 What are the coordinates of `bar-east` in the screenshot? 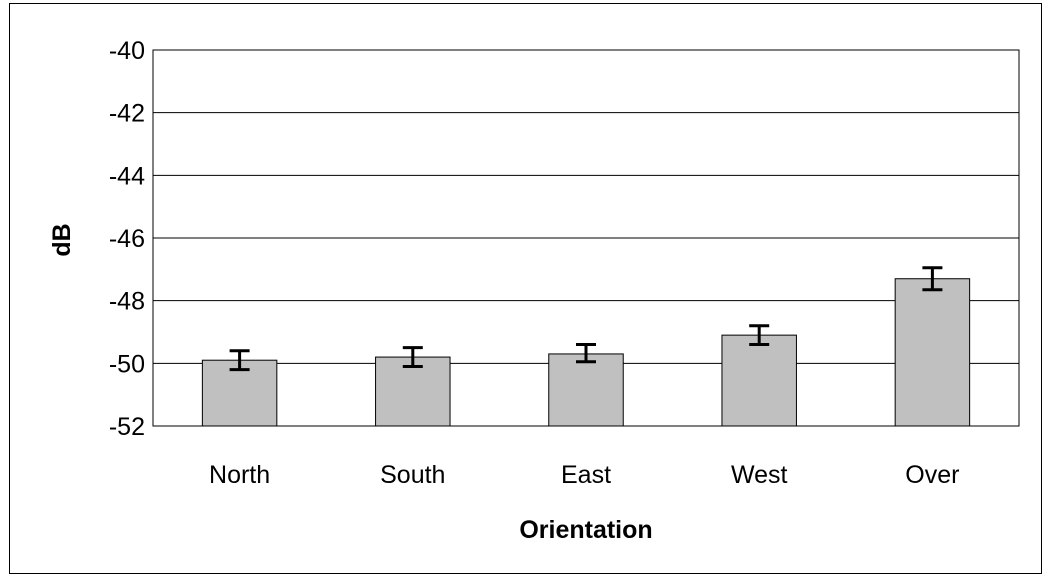 It's located at (586, 390).